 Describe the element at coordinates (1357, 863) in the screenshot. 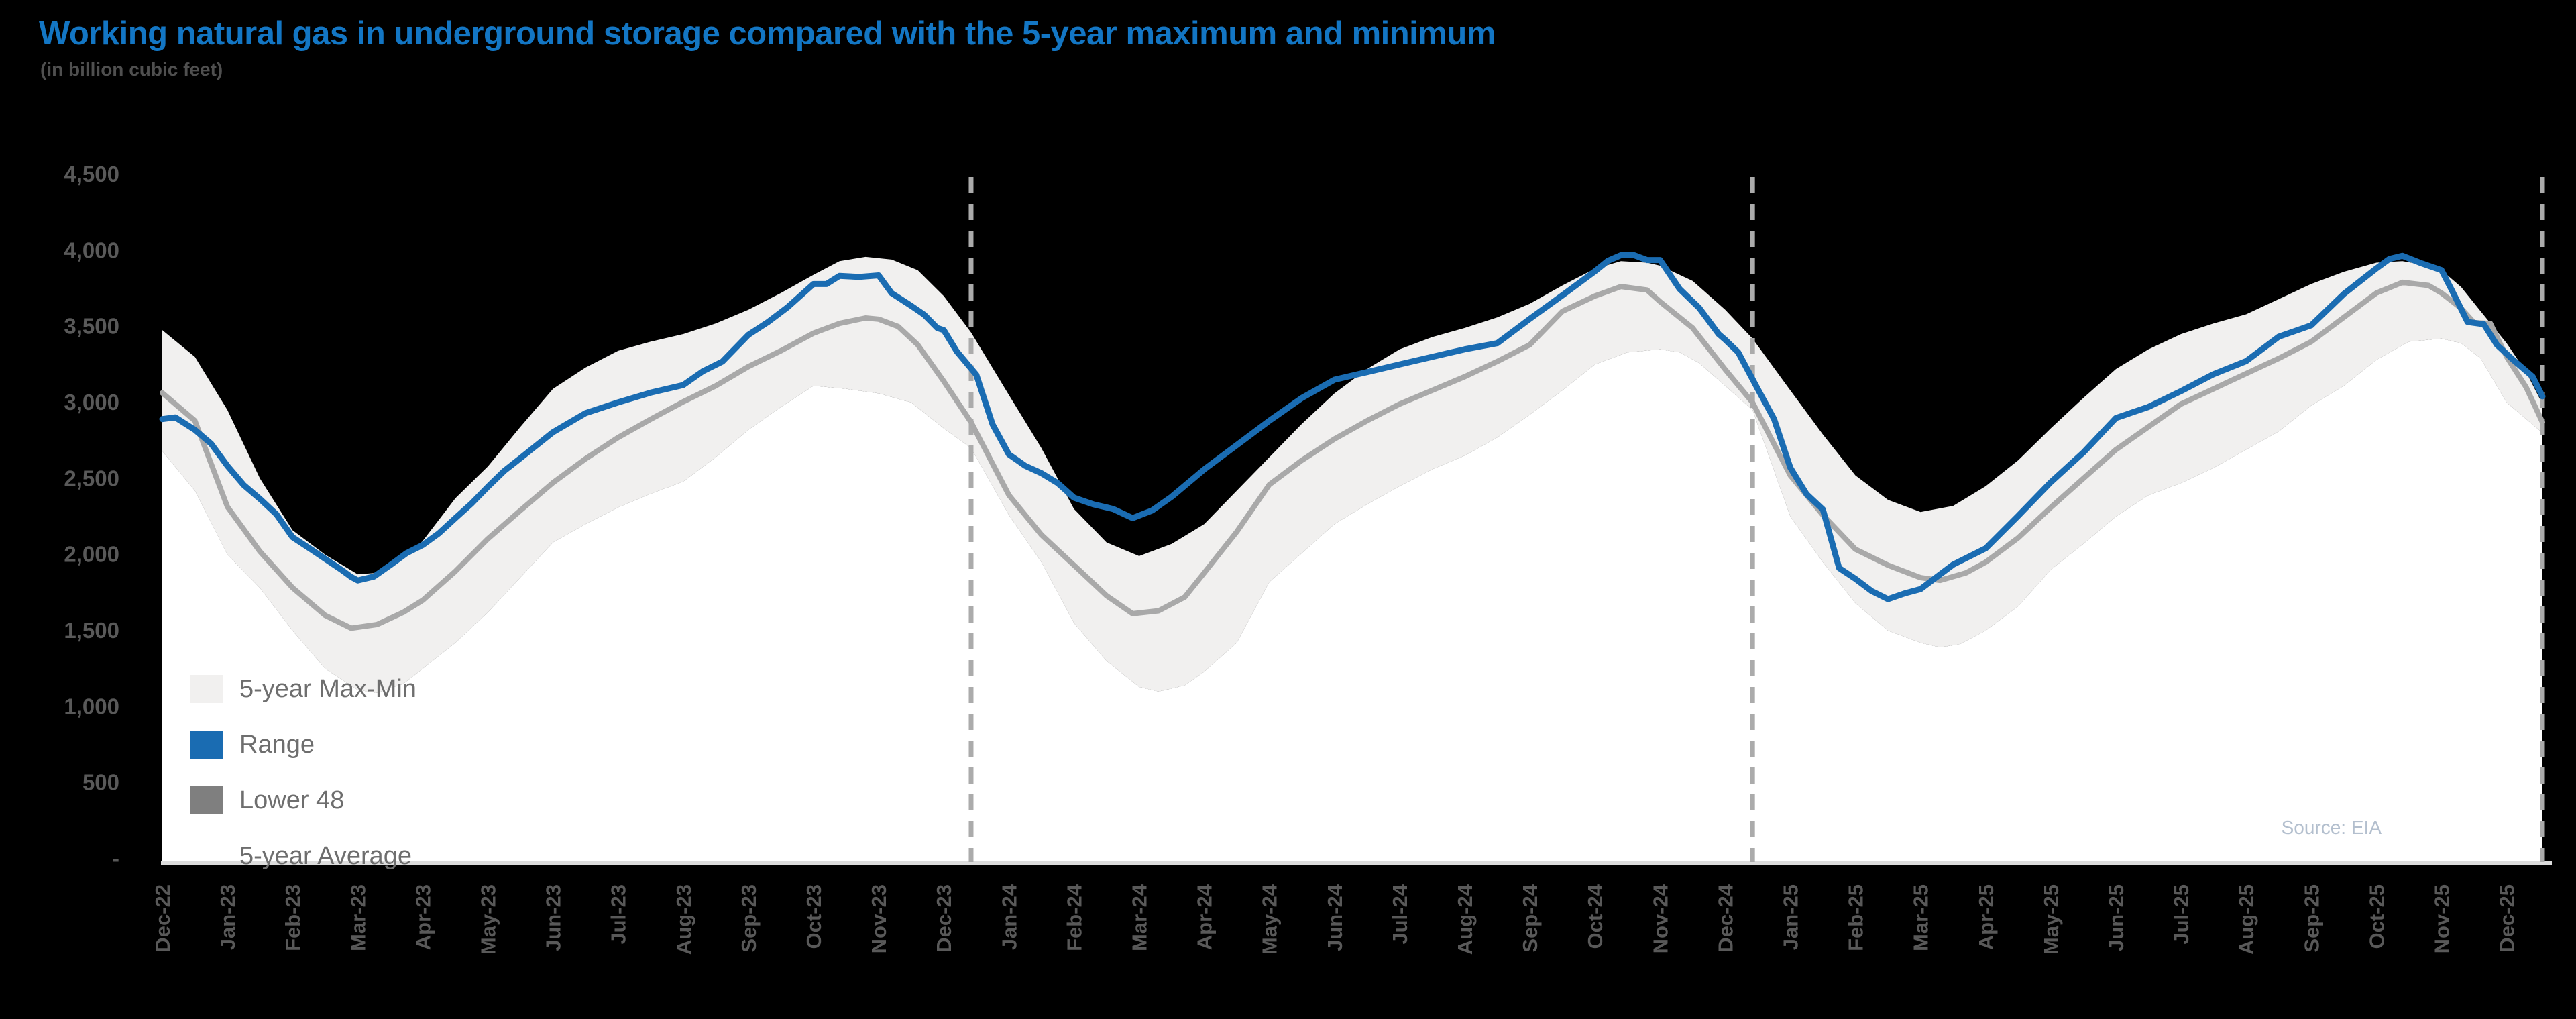

I see `baseline-strip` at that location.